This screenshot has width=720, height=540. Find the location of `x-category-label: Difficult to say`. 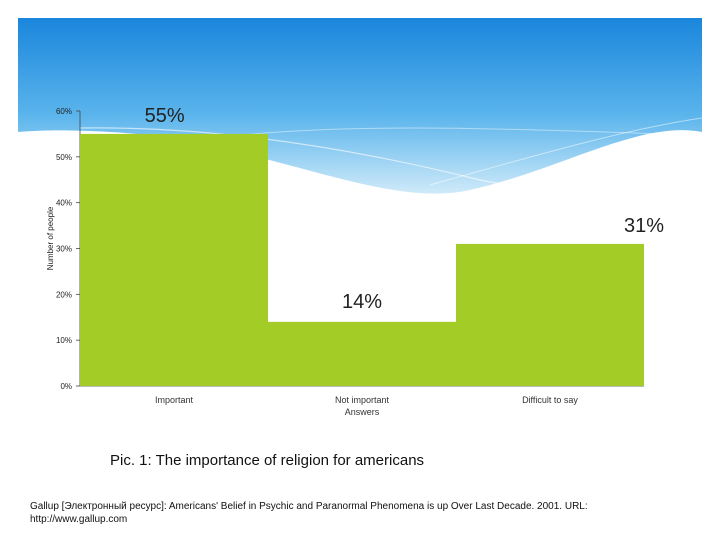

x-category-label: Difficult to say is located at coordinates (550, 400).